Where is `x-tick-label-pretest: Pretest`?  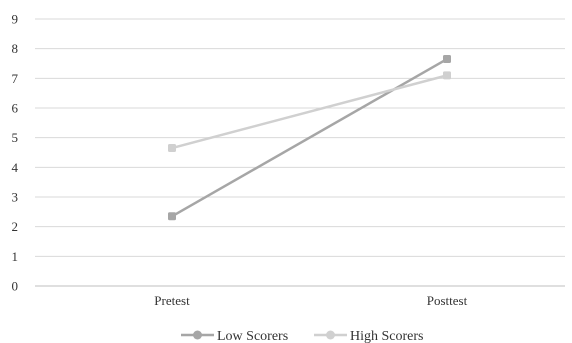
x-tick-label-pretest: Pretest is located at coordinates (172, 300).